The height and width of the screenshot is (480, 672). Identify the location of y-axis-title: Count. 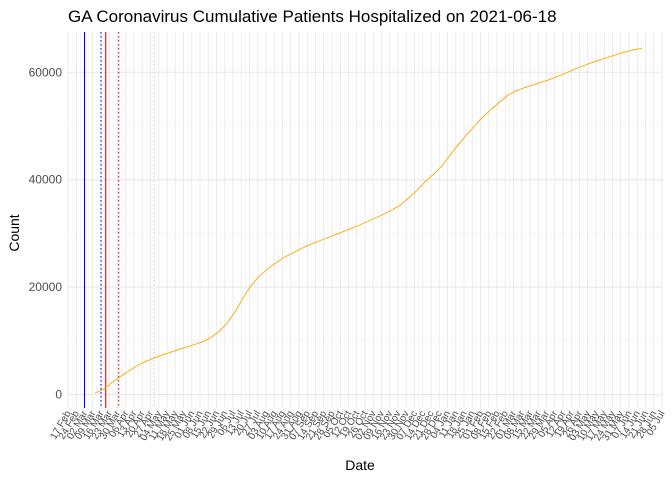
(14, 232).